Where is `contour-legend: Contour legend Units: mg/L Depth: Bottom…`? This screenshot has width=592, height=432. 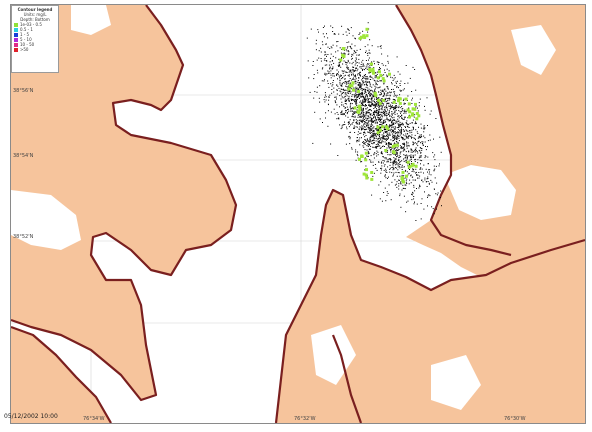
contour-legend: Contour legend Units: mg/L Depth: Bottom… is located at coordinates (35, 39).